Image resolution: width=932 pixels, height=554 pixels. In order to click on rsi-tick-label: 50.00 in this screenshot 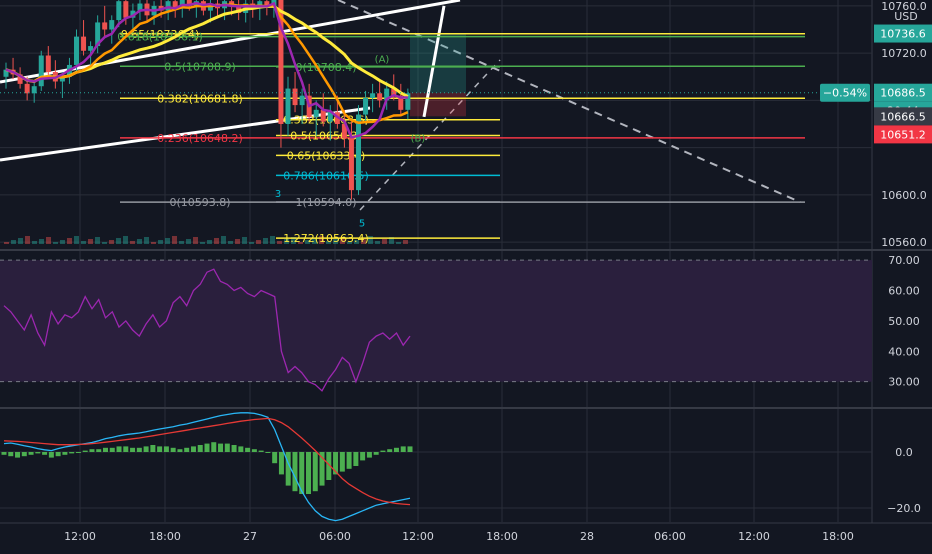, I will do `click(904, 321)`.